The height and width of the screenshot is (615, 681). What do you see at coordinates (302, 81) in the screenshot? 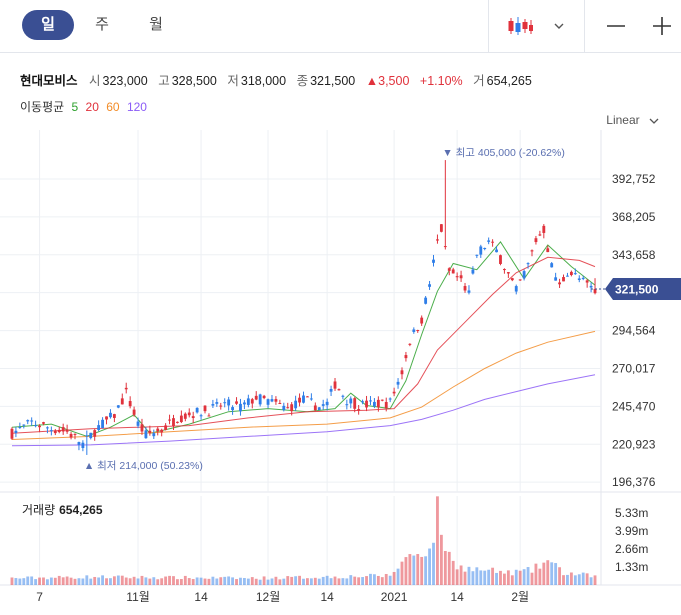
I see `close-label: 종` at bounding box center [302, 81].